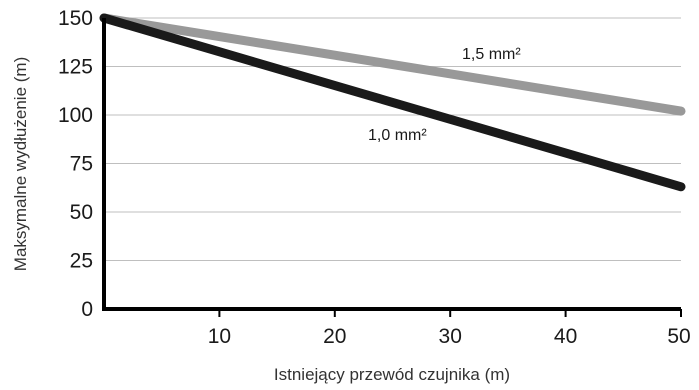 Image resolution: width=699 pixels, height=390 pixels. What do you see at coordinates (81, 261) in the screenshot?
I see `y-tick-label: 25` at bounding box center [81, 261].